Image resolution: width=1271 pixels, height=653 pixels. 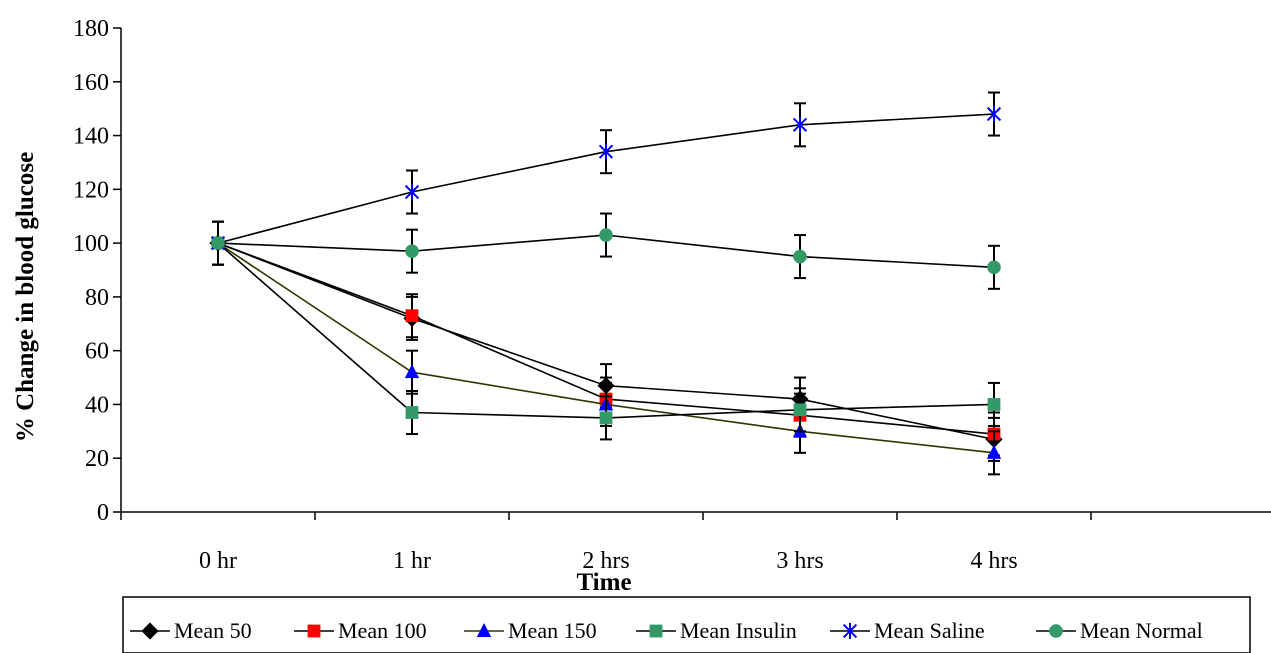 What do you see at coordinates (91, 29) in the screenshot?
I see `y-tick-label: 180` at bounding box center [91, 29].